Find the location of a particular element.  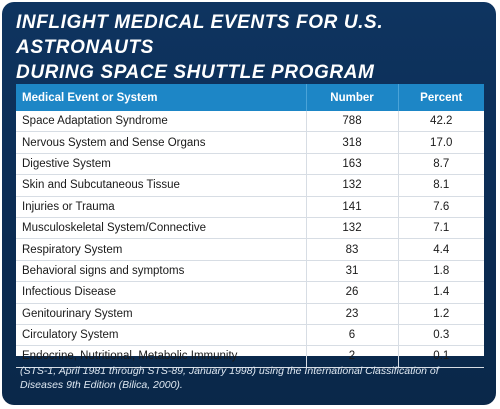

table-row: Respiratory System 83 4.4 is located at coordinates (250, 249).